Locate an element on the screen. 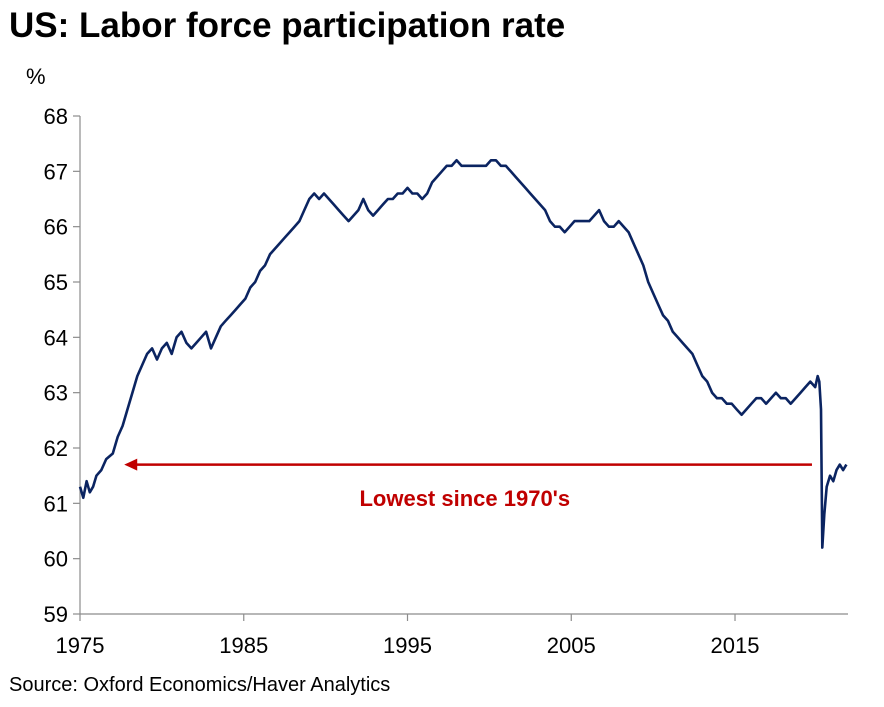  annotation-text: Lowest since 1970's is located at coordinates (464, 498).